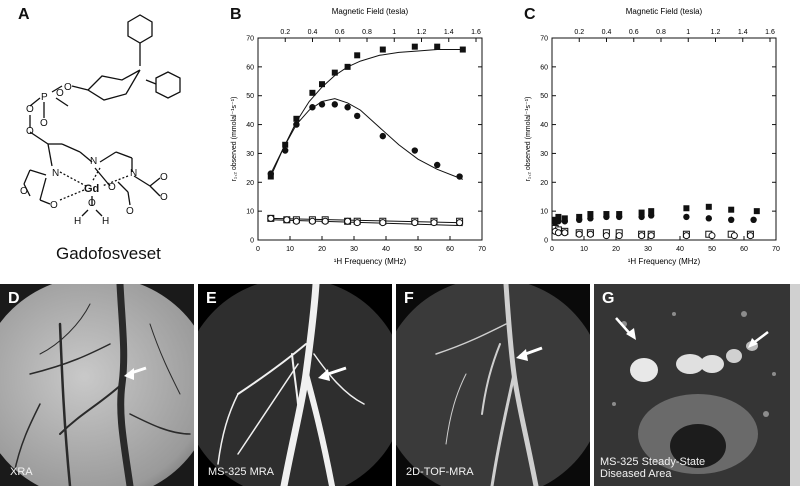 Image resolution: width=800 pixels, height=486 pixels. Describe the element at coordinates (250, 39) in the screenshot. I see `chart-b-ytick-label: 70` at that location.